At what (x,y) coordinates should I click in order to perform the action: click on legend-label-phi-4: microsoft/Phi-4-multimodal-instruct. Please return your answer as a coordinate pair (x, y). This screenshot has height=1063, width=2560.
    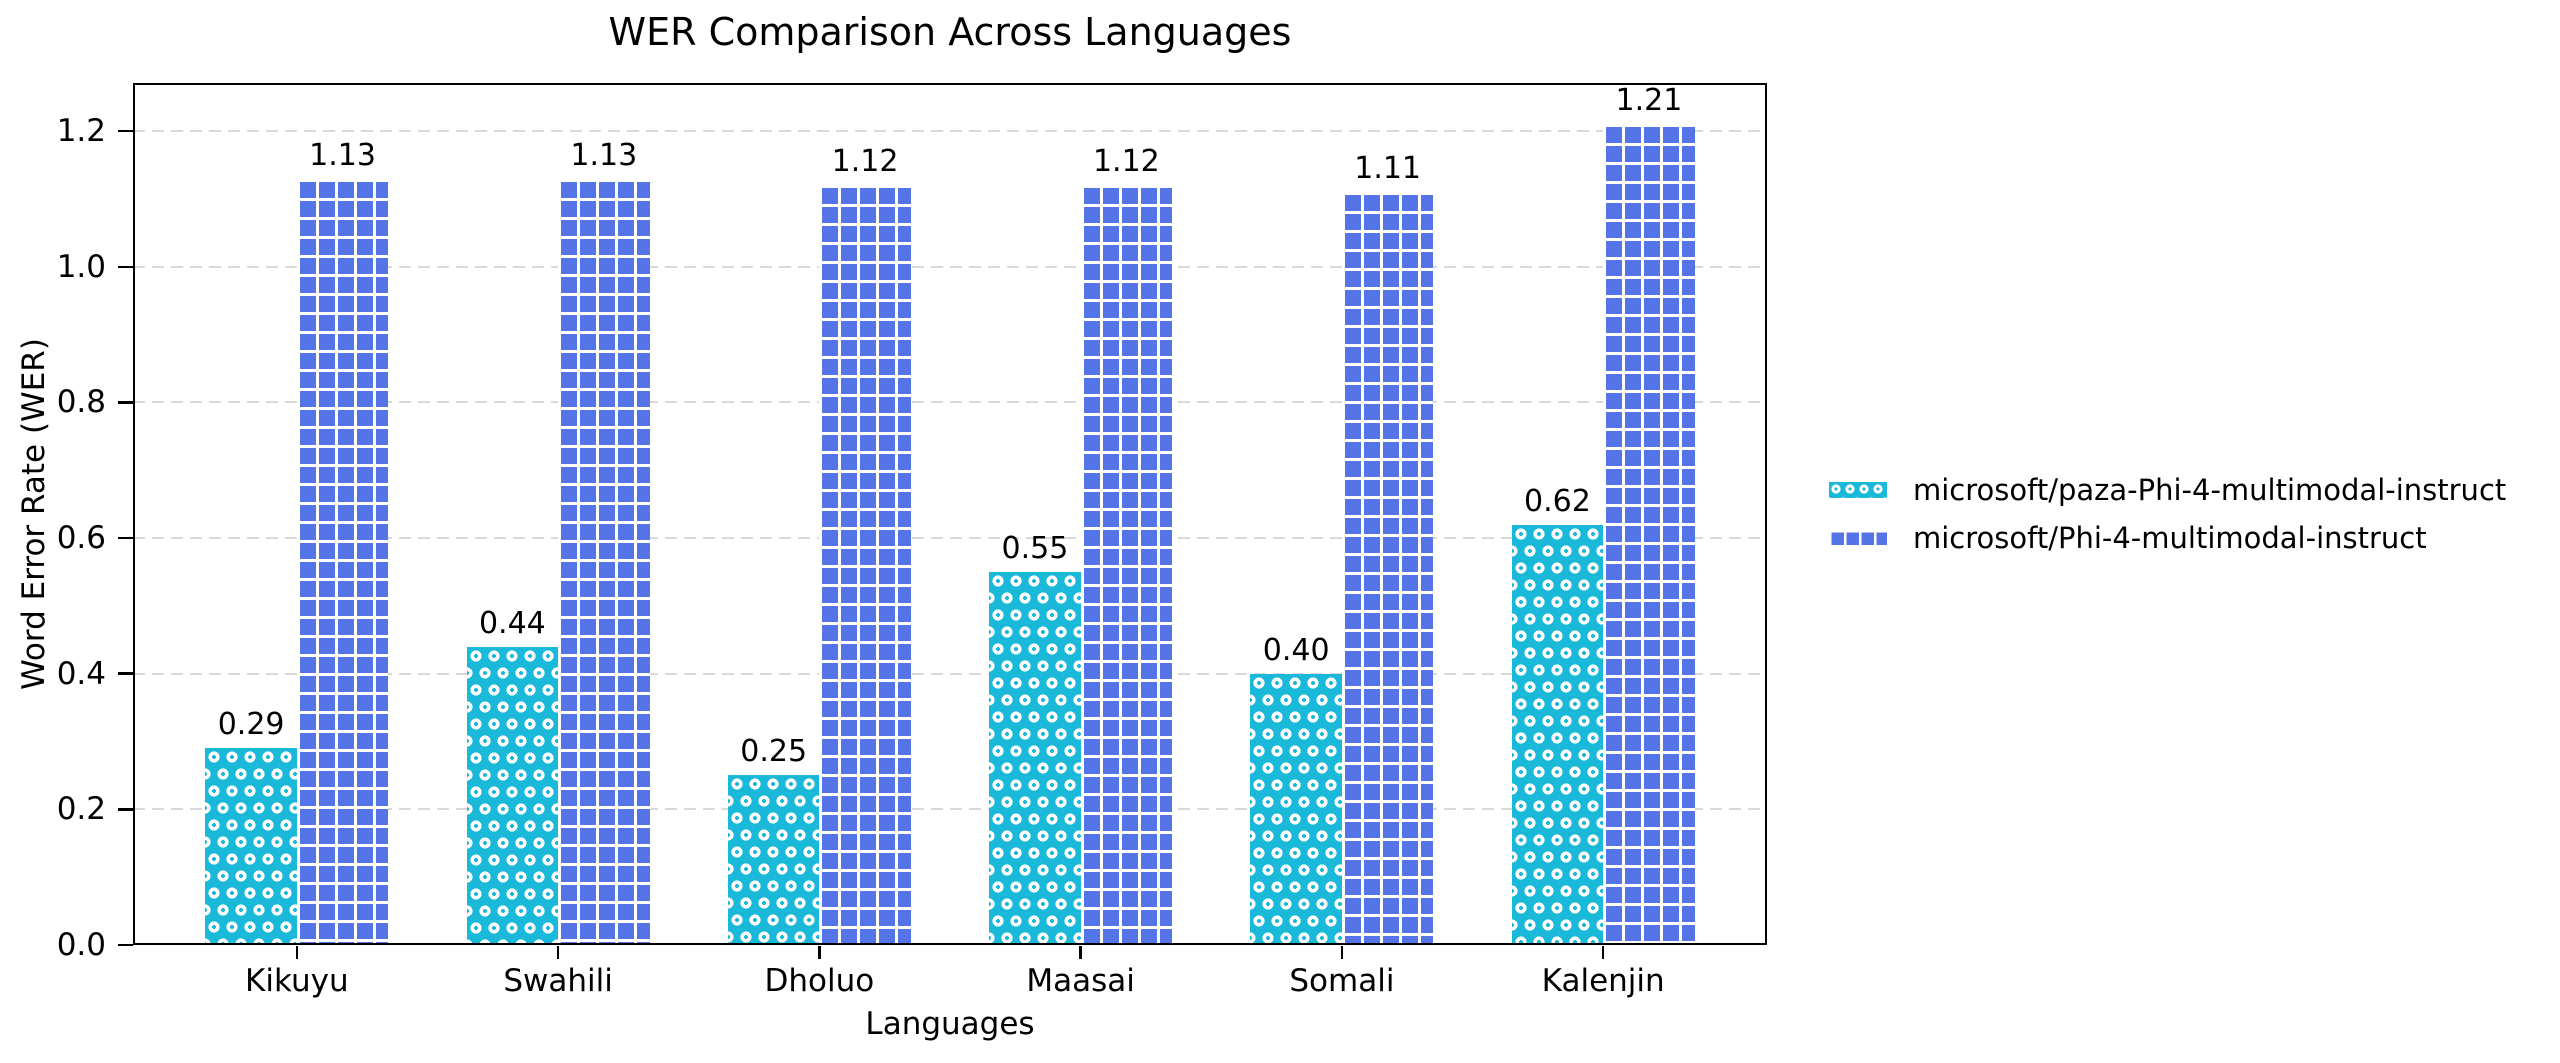
    Looking at the image, I should click on (2170, 538).